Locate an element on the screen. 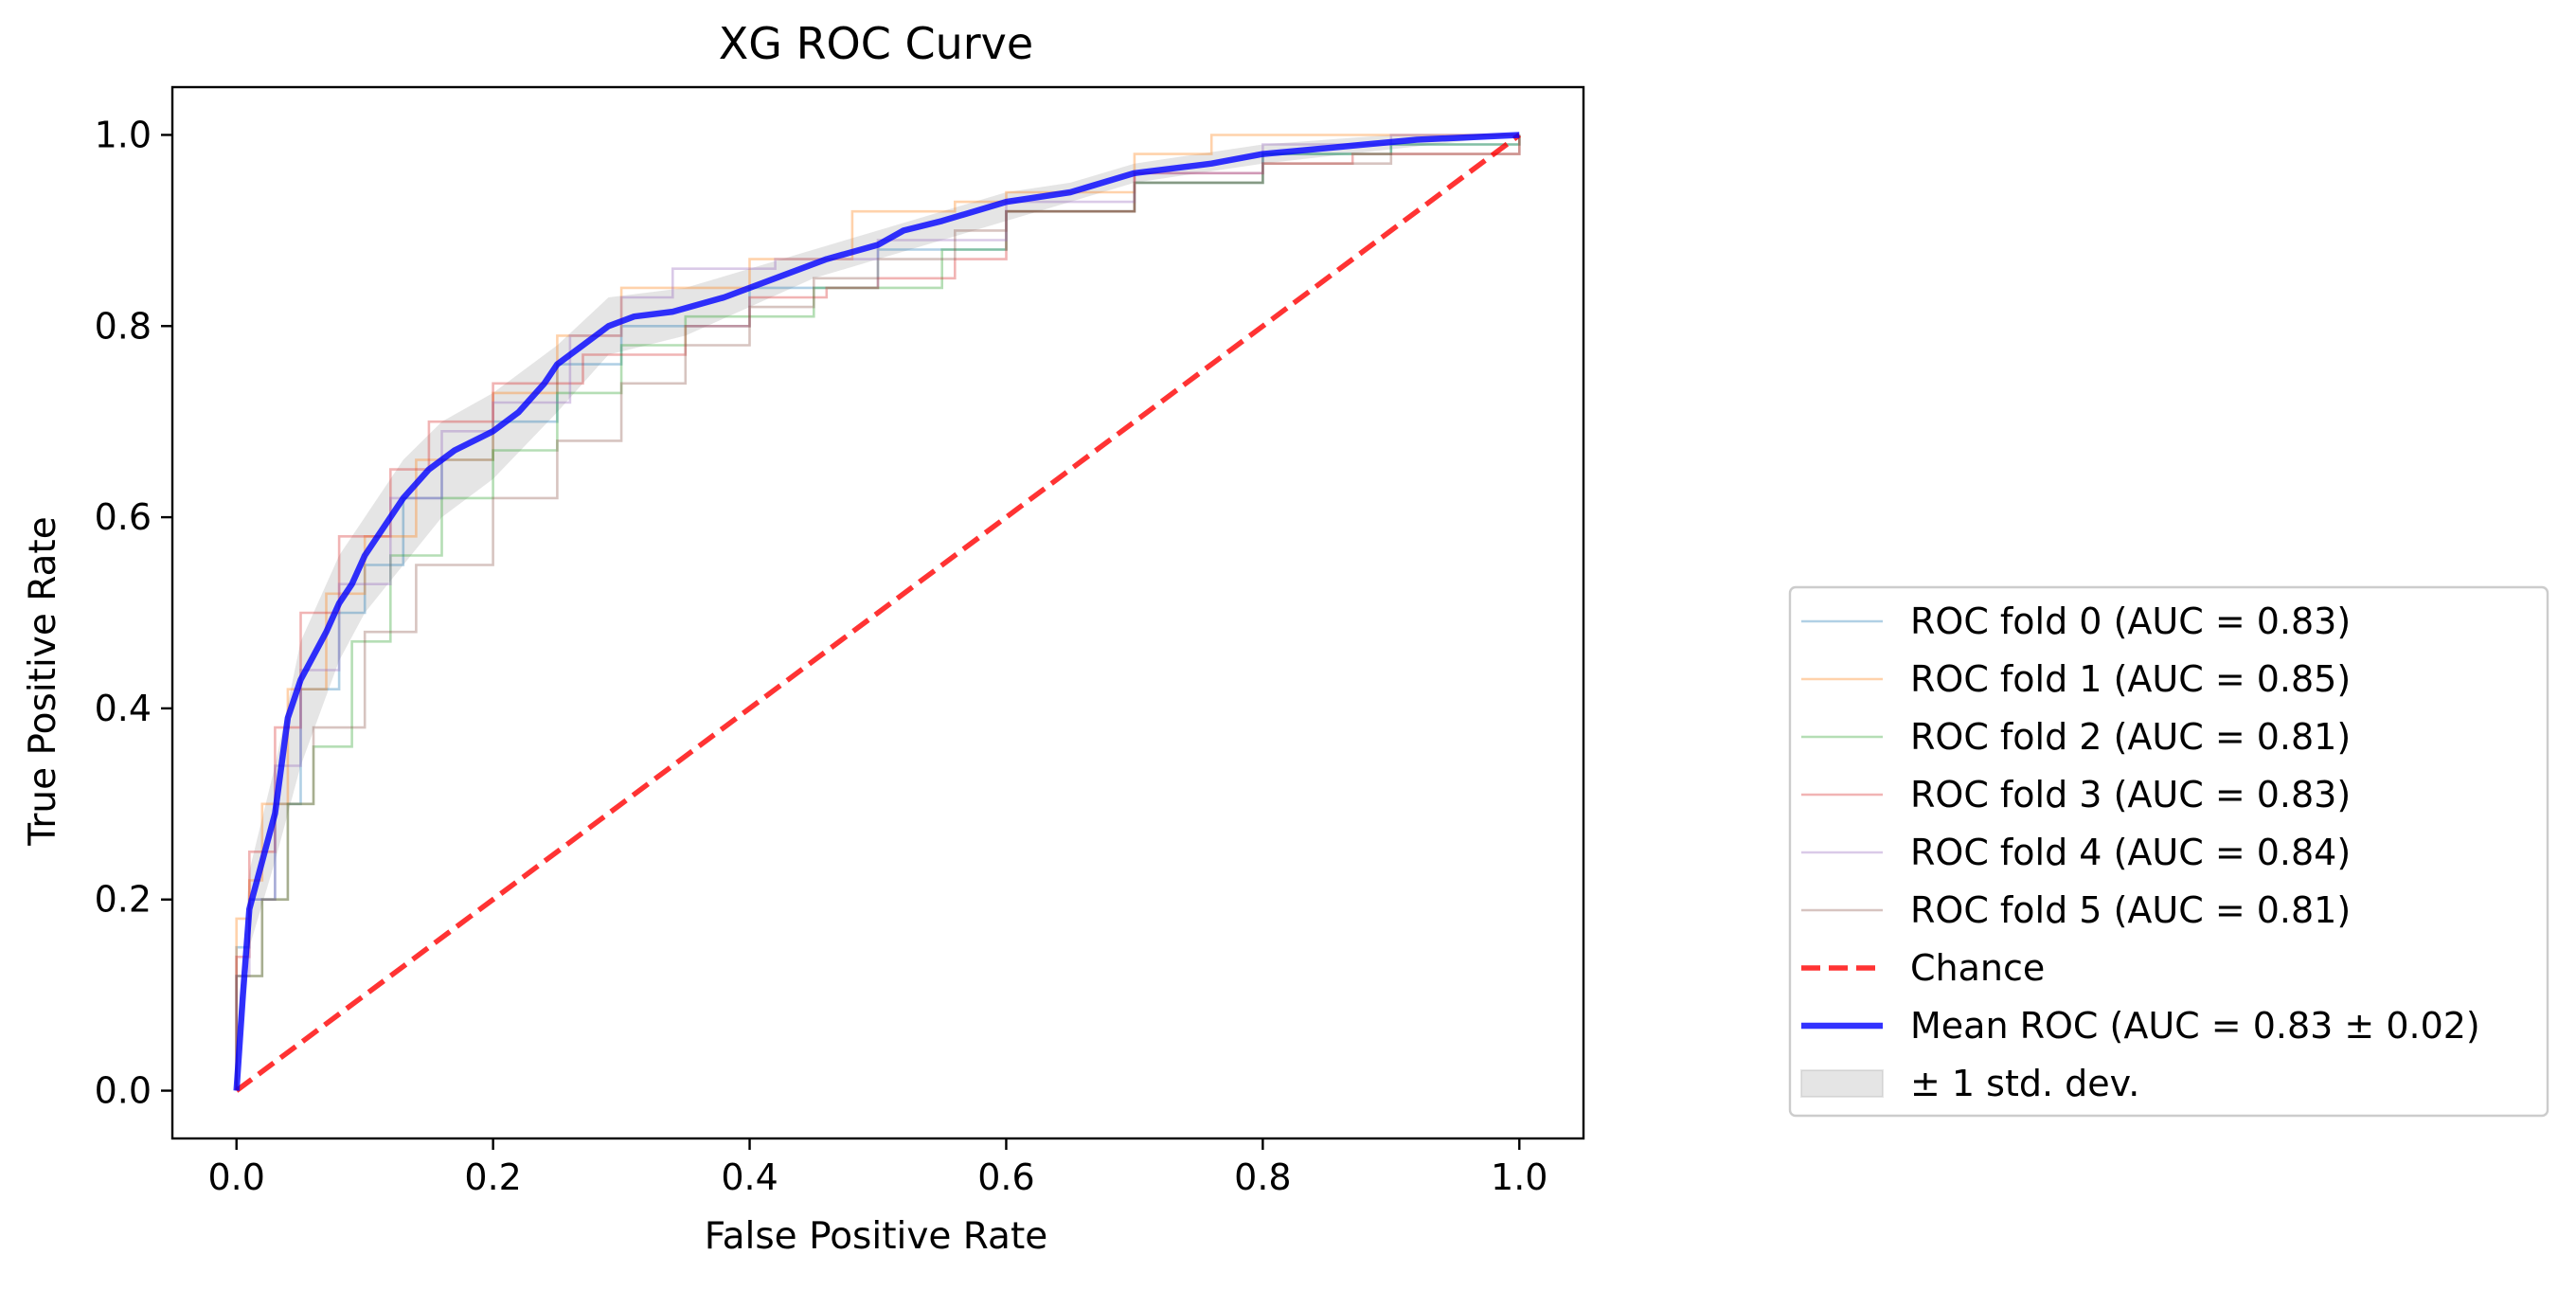 The height and width of the screenshot is (1290, 2576). legend-chance-label: Chance is located at coordinates (1977, 968).